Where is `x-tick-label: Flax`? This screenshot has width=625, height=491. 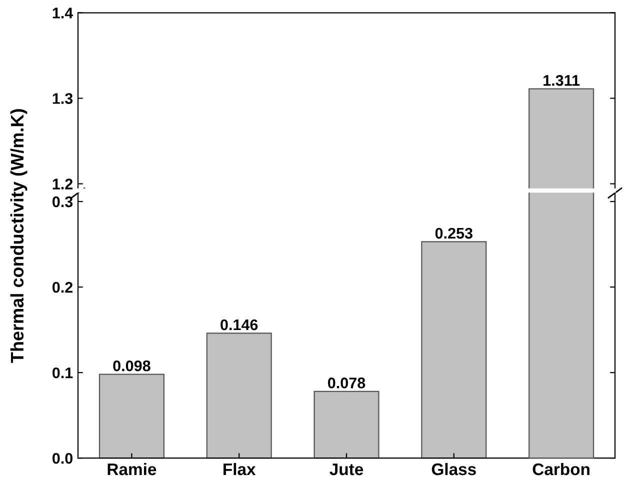
x-tick-label: Flax is located at coordinates (240, 469).